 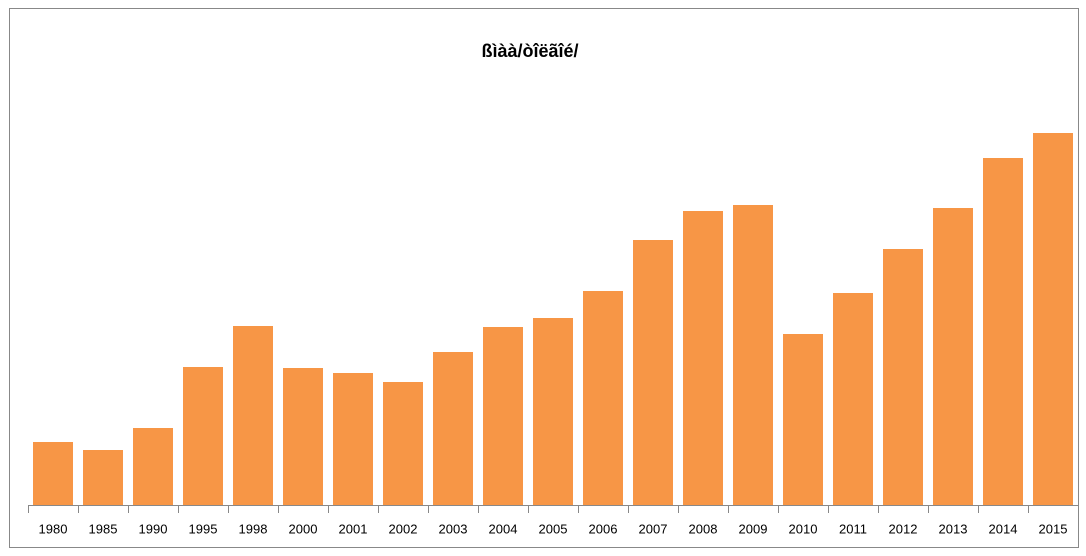 What do you see at coordinates (1003, 528) in the screenshot?
I see `x-tick-label: 2014` at bounding box center [1003, 528].